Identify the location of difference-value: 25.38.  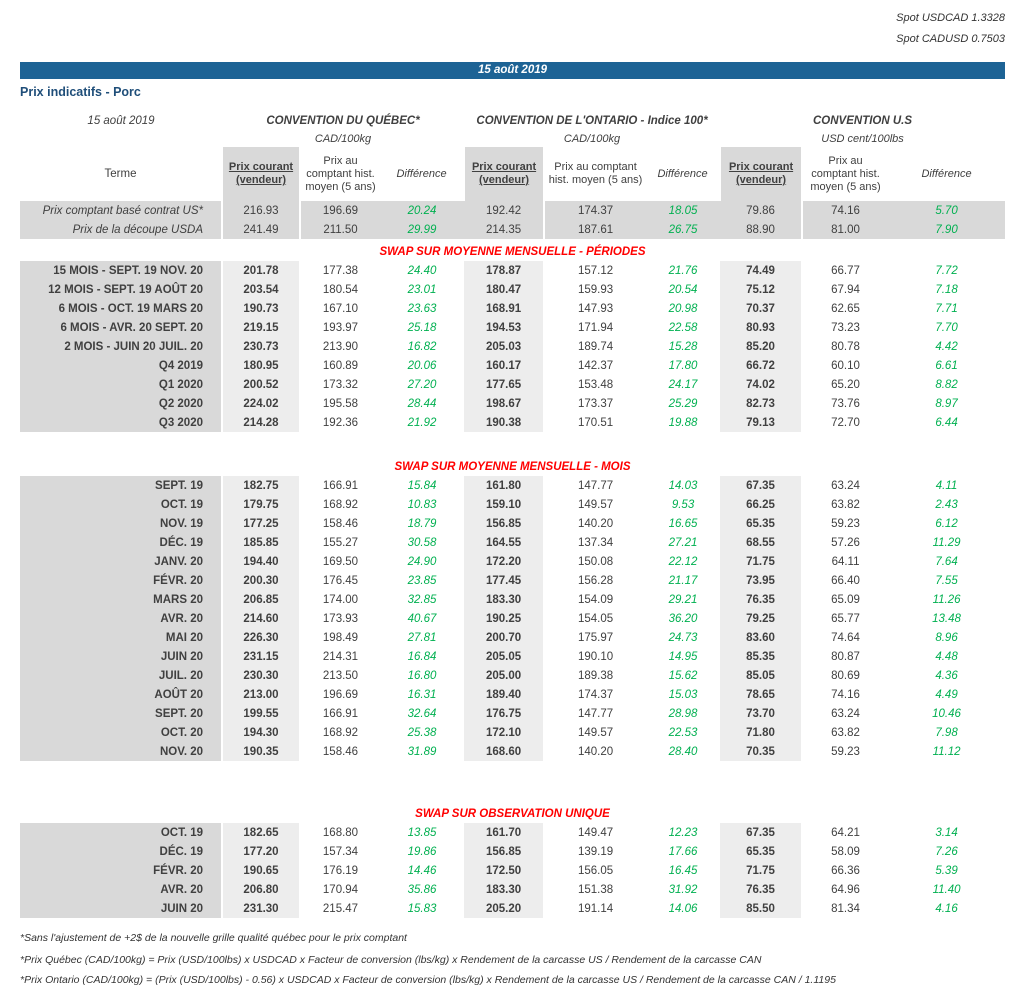
(422, 732).